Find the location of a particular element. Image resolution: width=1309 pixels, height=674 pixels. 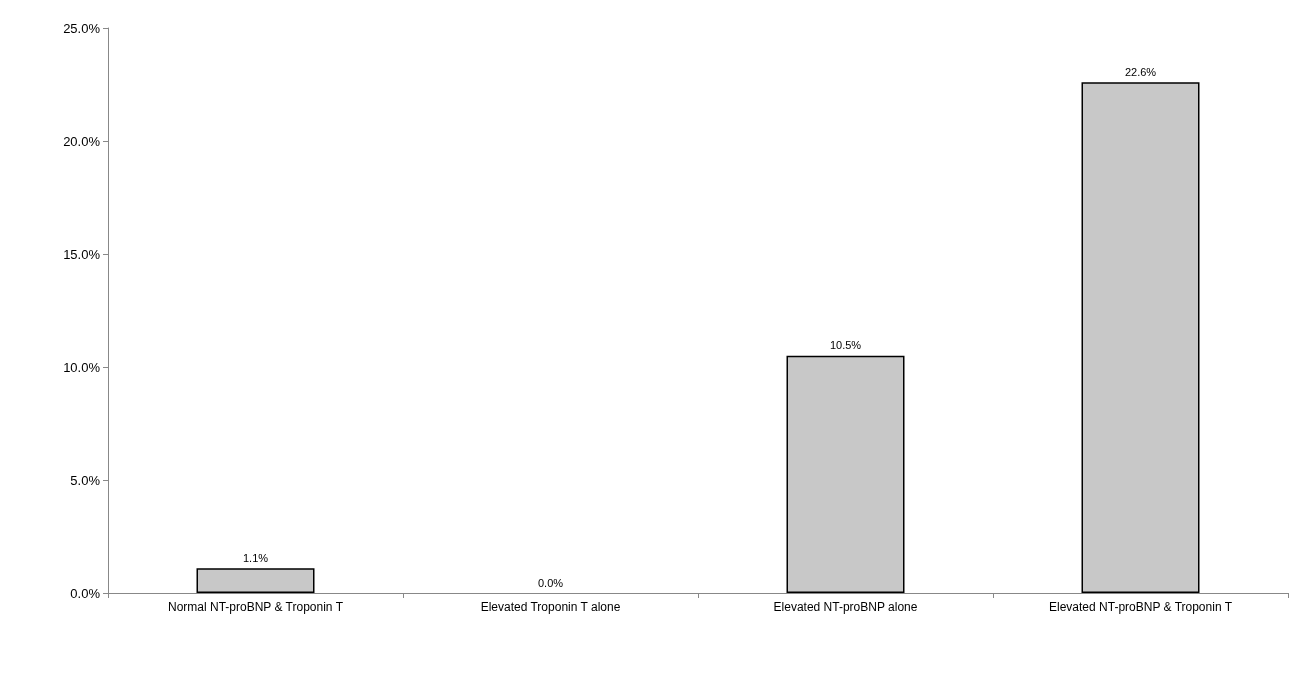

data-label: 1.1% is located at coordinates (255, 557).